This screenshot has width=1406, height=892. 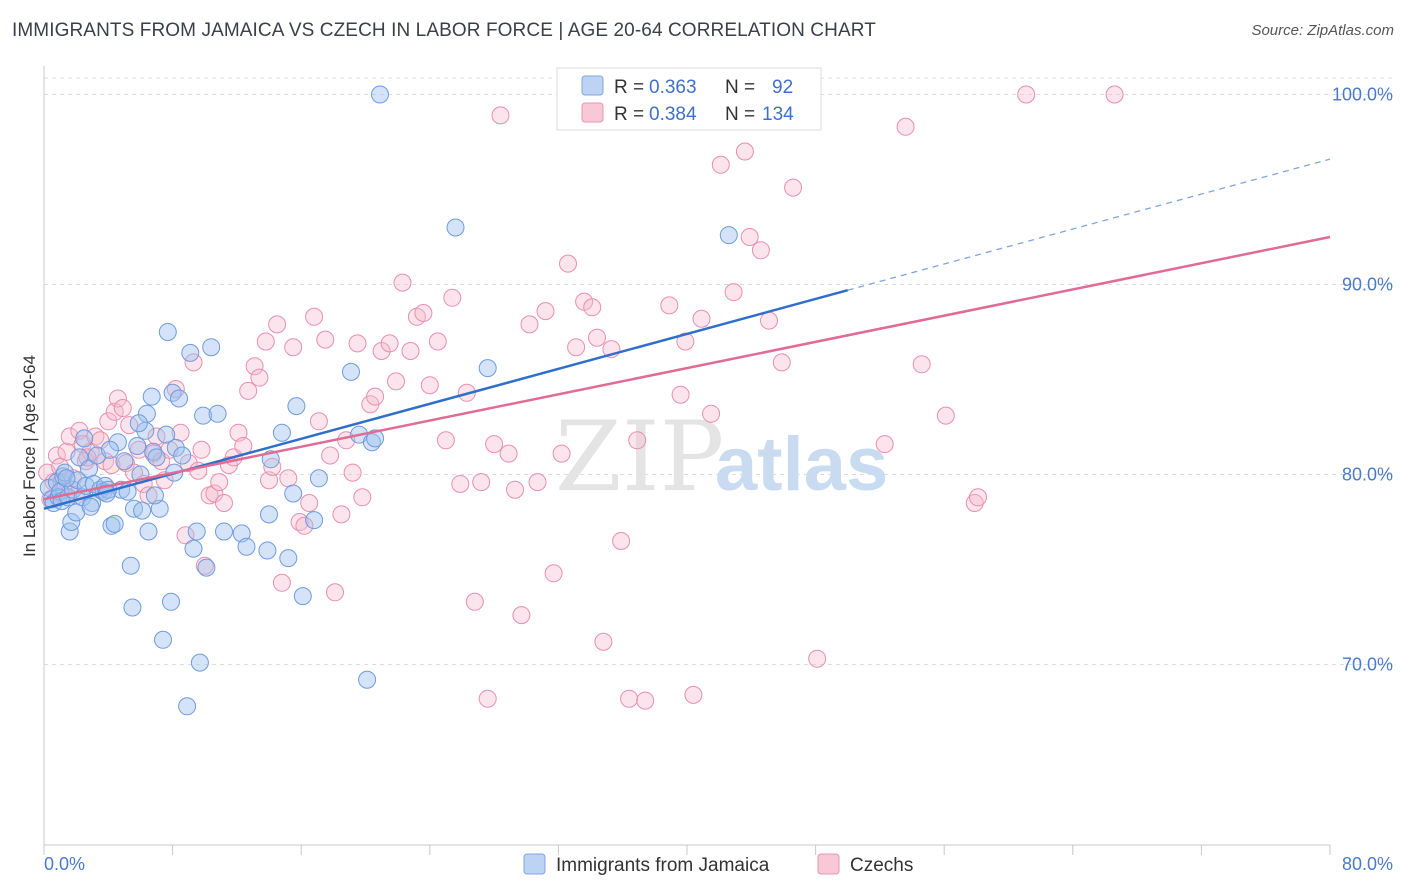 I want to click on bottom-legend-label-jamaica: Immigrants from Jamaica, so click(x=663, y=865).